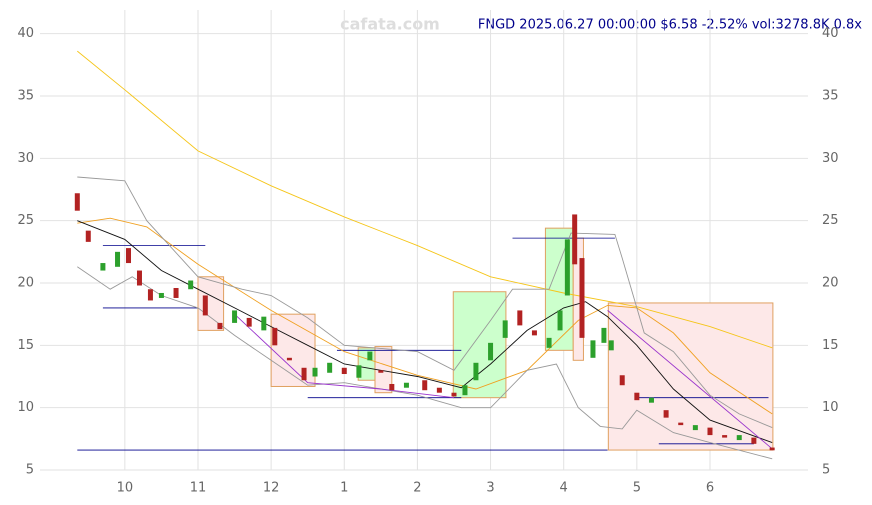 This screenshot has width=872, height=505. Describe the element at coordinates (830, 96) in the screenshot. I see `y-tick-label-right: 35` at that location.